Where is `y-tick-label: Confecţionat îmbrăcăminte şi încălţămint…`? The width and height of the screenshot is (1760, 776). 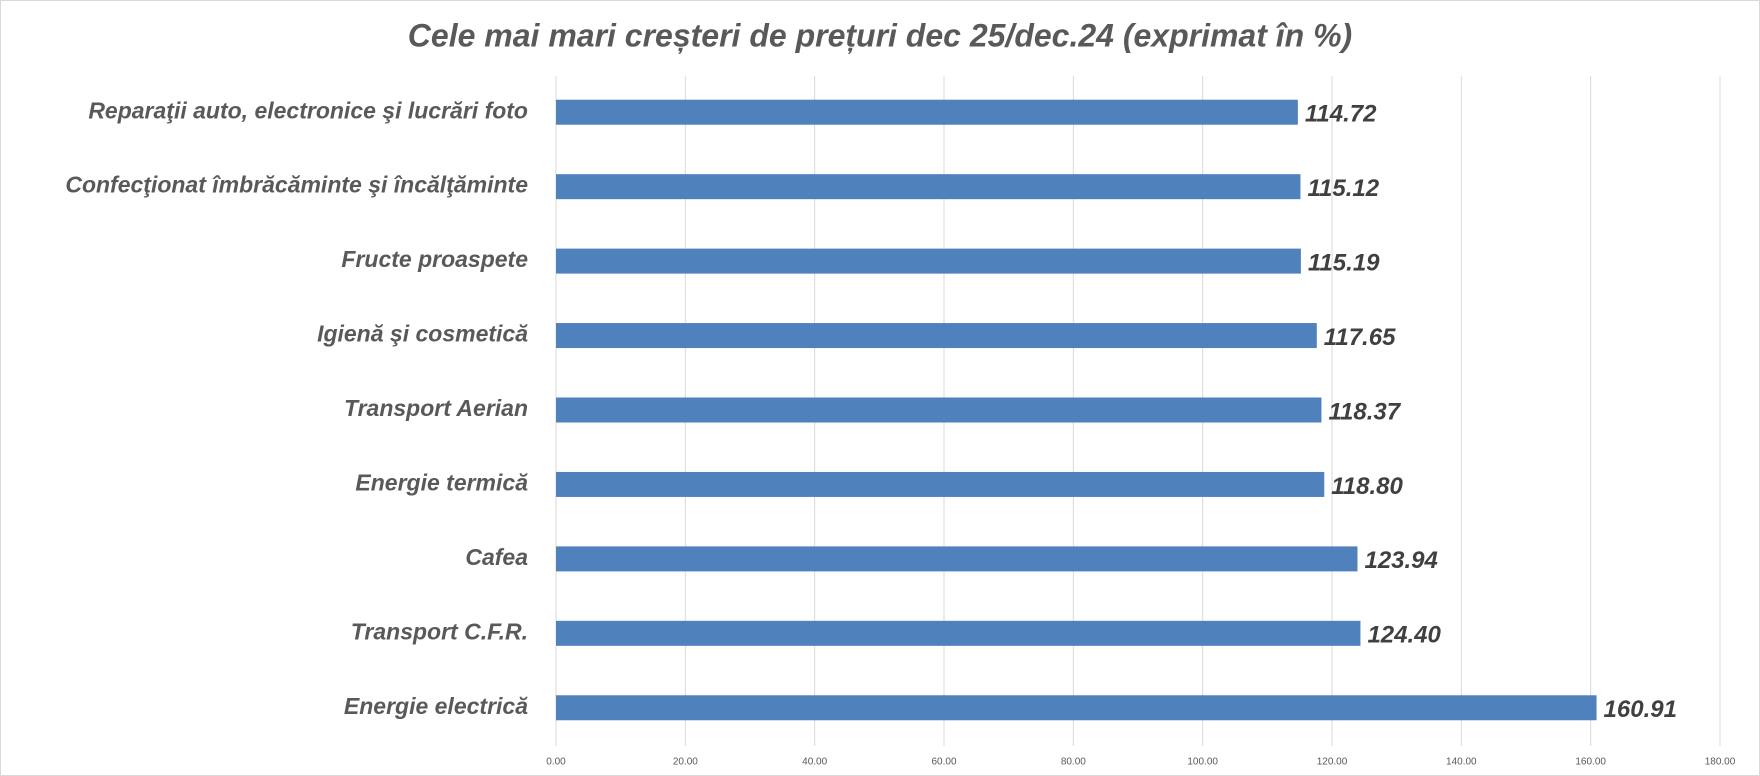 y-tick-label: Confecţionat îmbrăcăminte şi încălţămint… is located at coordinates (296, 185).